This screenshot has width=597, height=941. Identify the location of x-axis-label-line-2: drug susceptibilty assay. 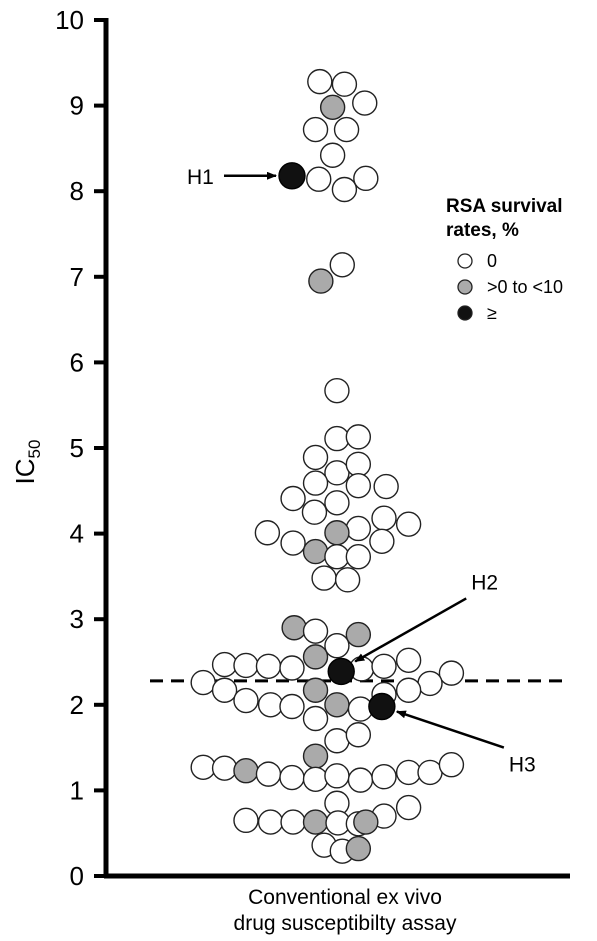
(345, 923).